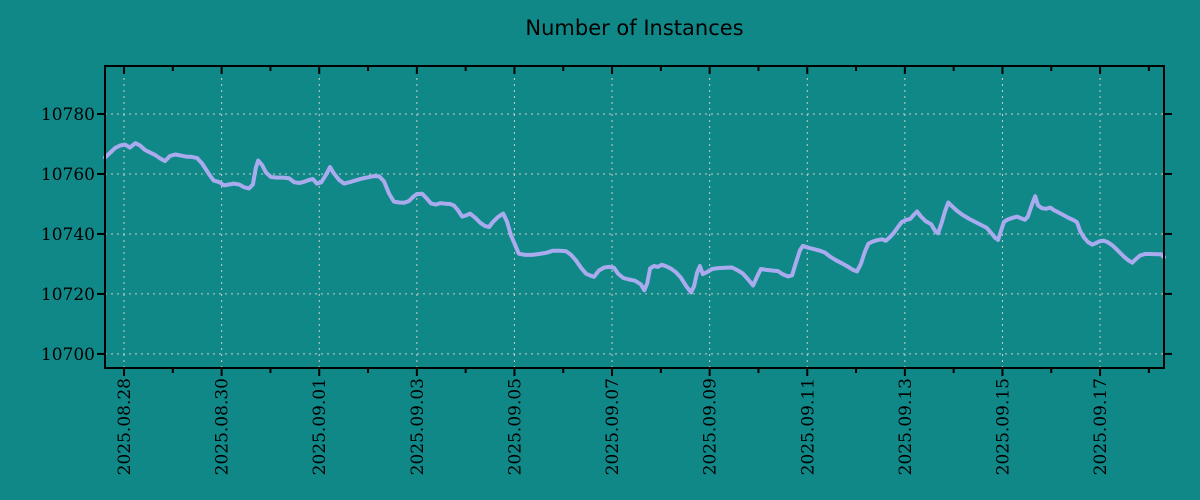 The image size is (1200, 500). I want to click on x-tick-label: 2025.09.07, so click(613, 426).